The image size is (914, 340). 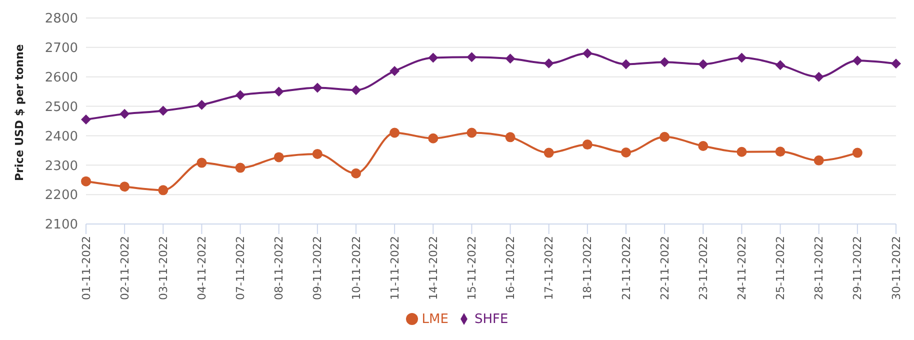 I want to click on y-tick-label: 2300, so click(x=61, y=166).